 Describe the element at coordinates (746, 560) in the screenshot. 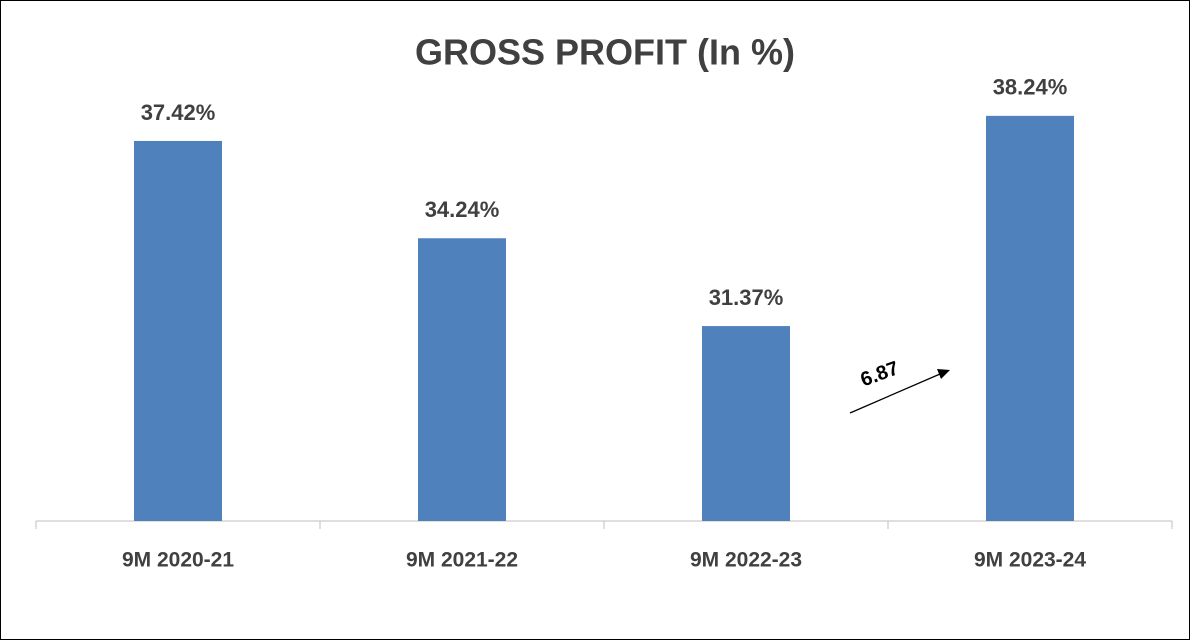

I see `x-tick-label: 9M 2022-23` at that location.